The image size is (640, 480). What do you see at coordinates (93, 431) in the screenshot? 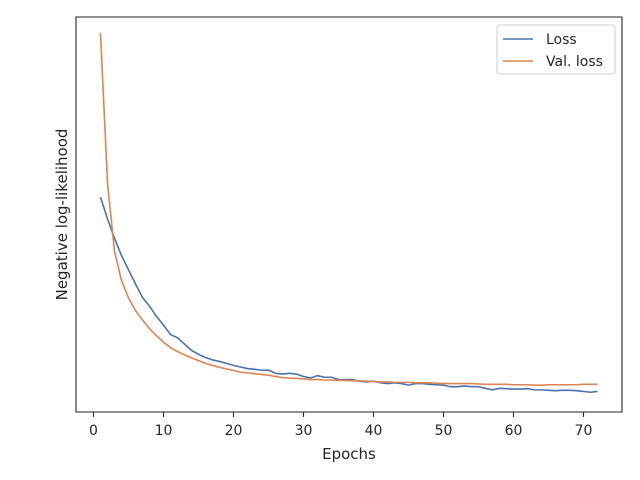
I see `x-tick-label: 0` at bounding box center [93, 431].